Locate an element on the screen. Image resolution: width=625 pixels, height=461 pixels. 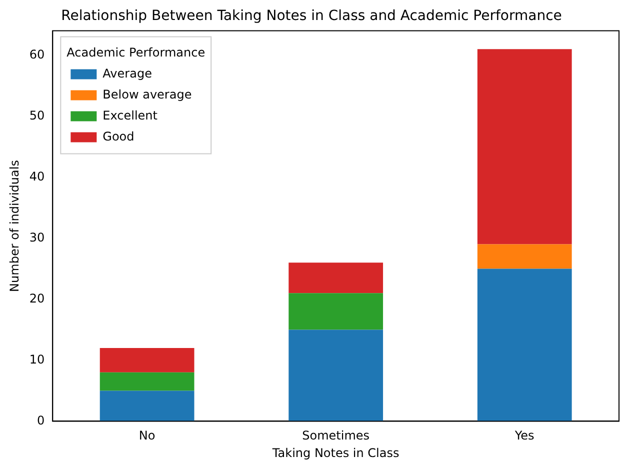
x-tick-label: Sometimes is located at coordinates (336, 435).